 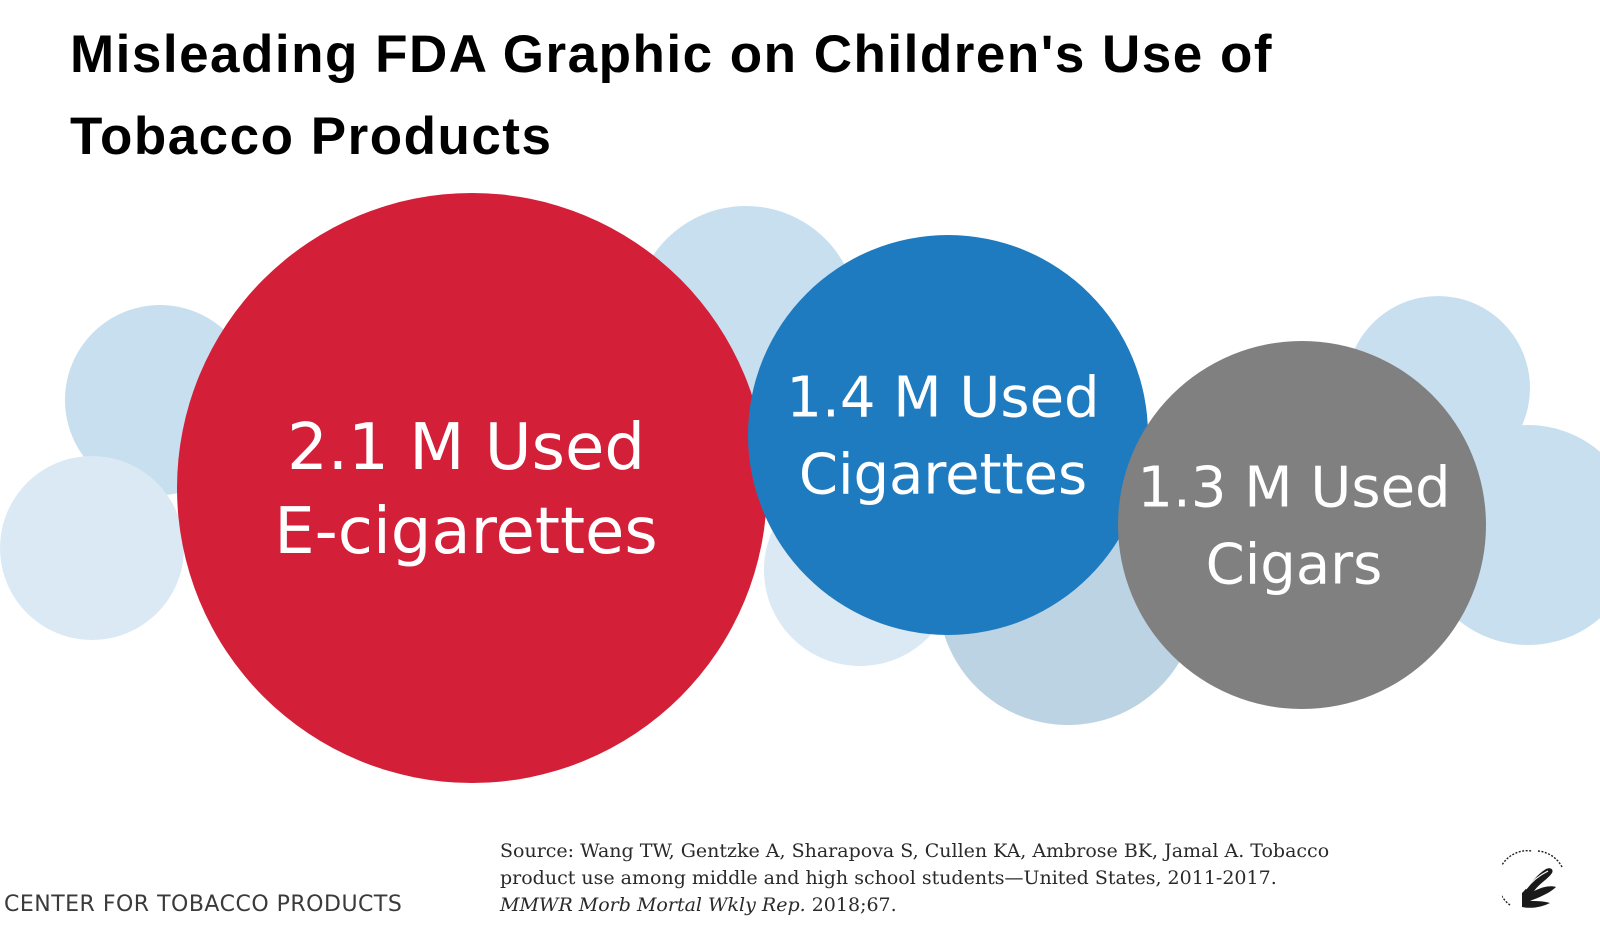 I want to click on hhs-eagle-seal-icon, so click(x=1532, y=878).